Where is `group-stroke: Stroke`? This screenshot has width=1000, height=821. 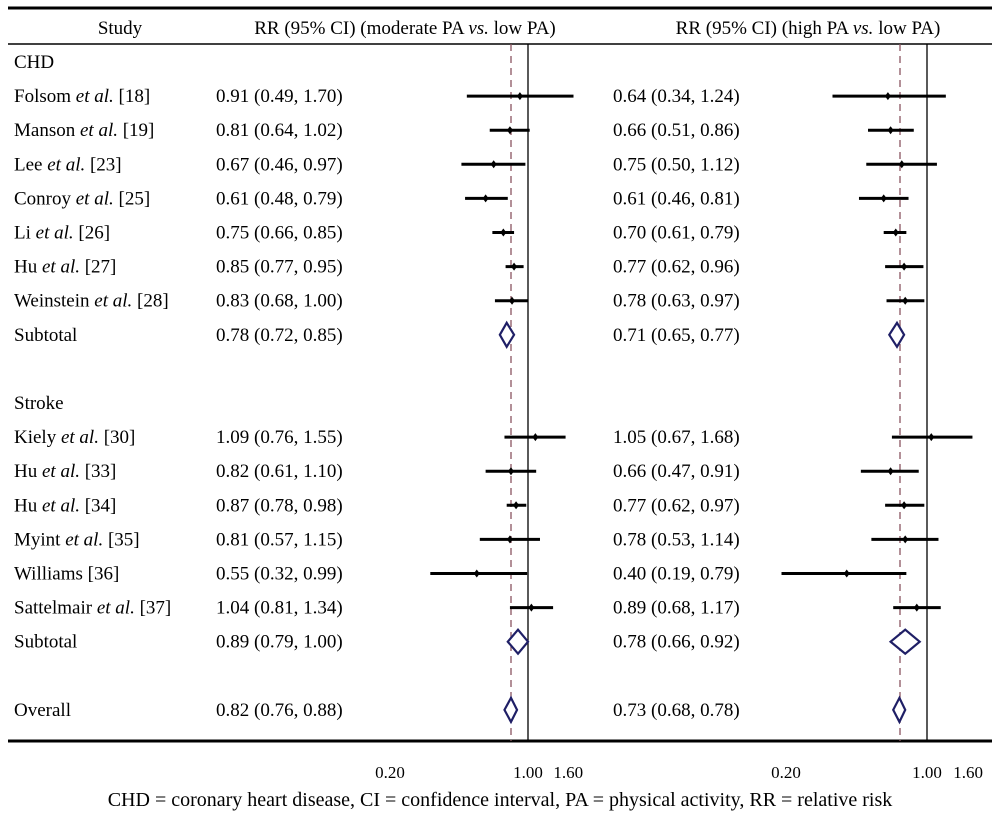 group-stroke: Stroke is located at coordinates (39, 403).